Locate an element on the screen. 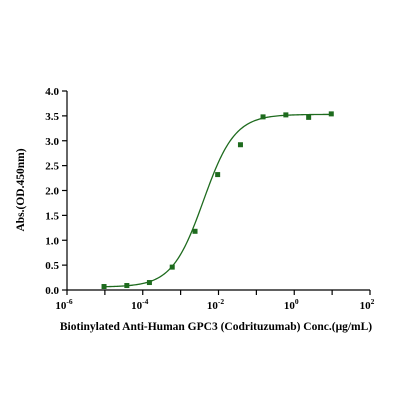 The height and width of the screenshot is (416, 416). x-tick-label: 10⁻⁶ is located at coordinates (63, 304).